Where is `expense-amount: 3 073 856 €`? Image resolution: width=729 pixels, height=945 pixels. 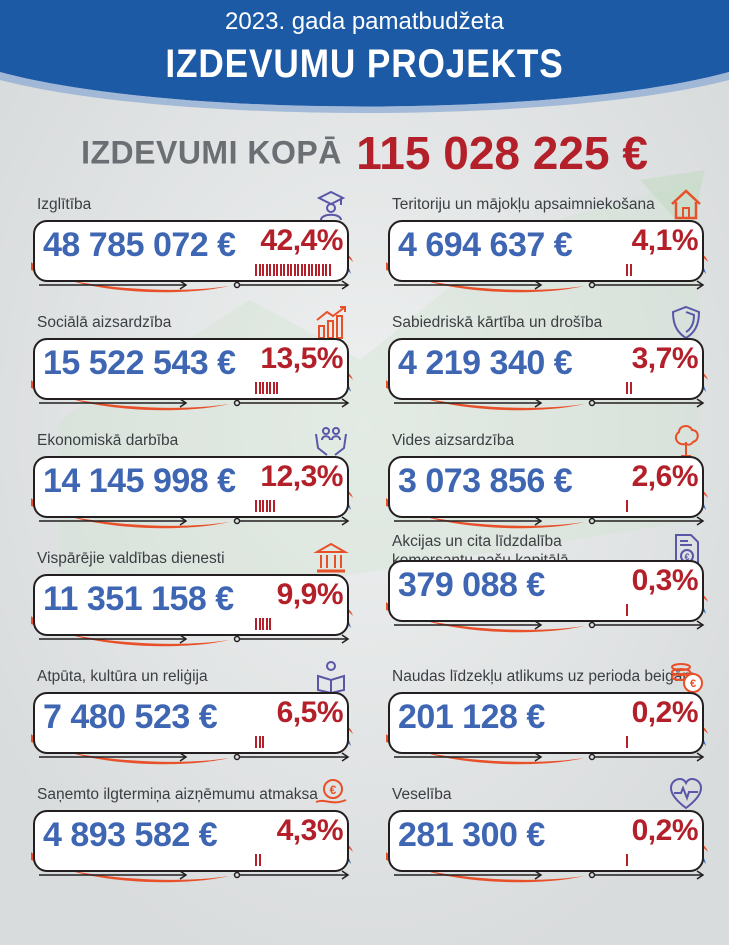 expense-amount: 3 073 856 € is located at coordinates (485, 481).